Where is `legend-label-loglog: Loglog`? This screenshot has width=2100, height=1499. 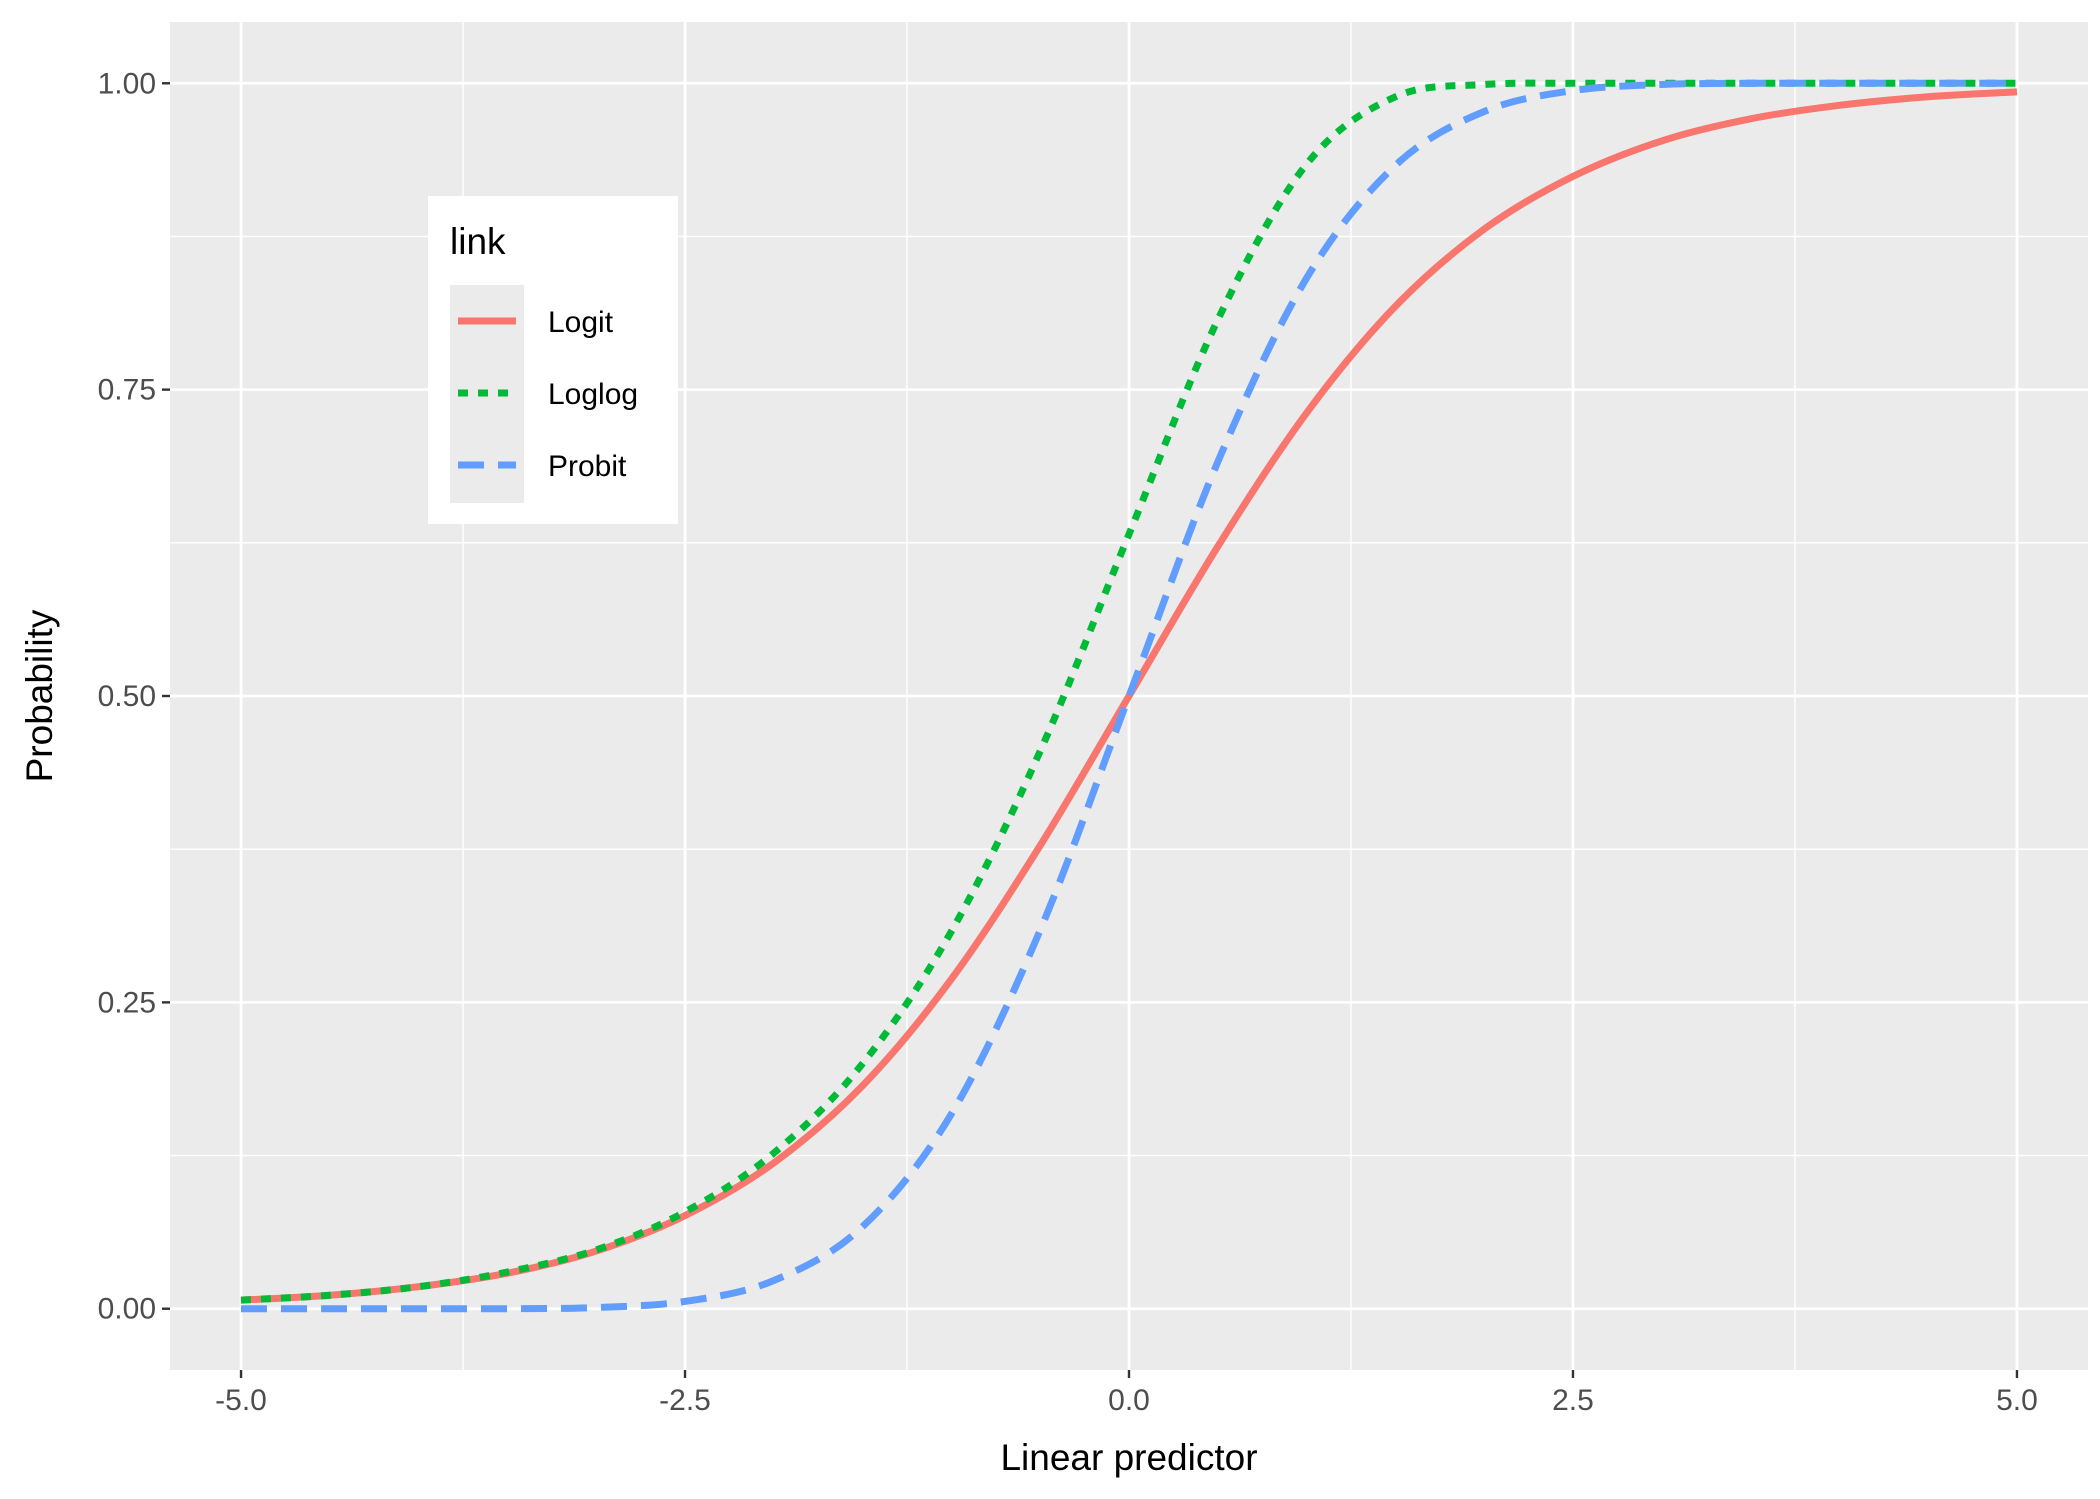
legend-label-loglog: Loglog is located at coordinates (593, 394).